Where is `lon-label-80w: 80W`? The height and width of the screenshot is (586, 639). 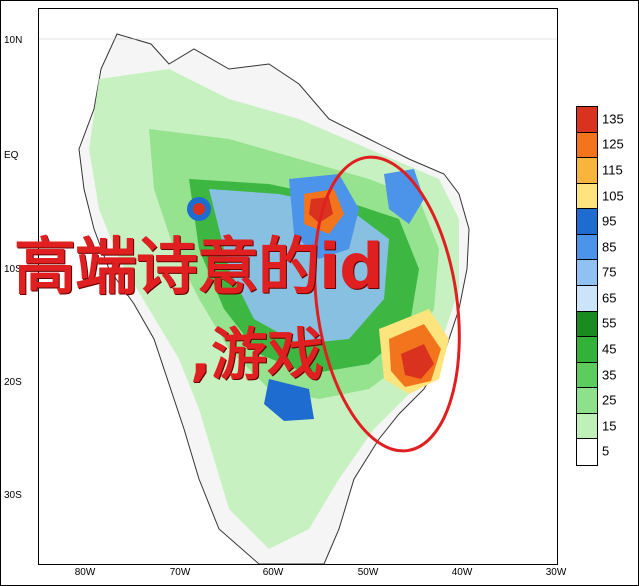 lon-label-80w: 80W is located at coordinates (85, 572).